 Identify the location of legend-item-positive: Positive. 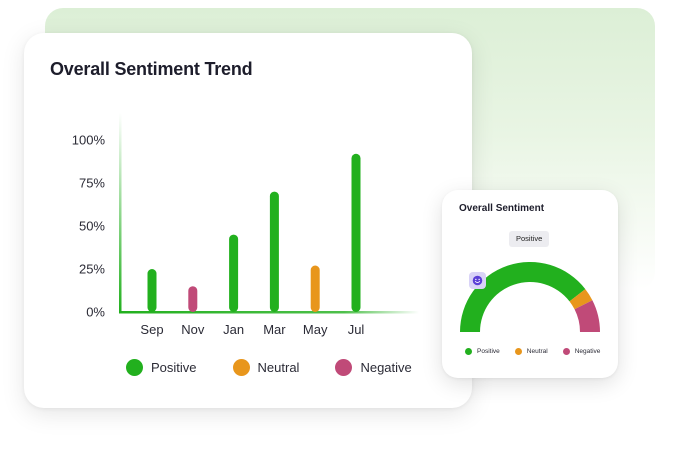
(161, 367).